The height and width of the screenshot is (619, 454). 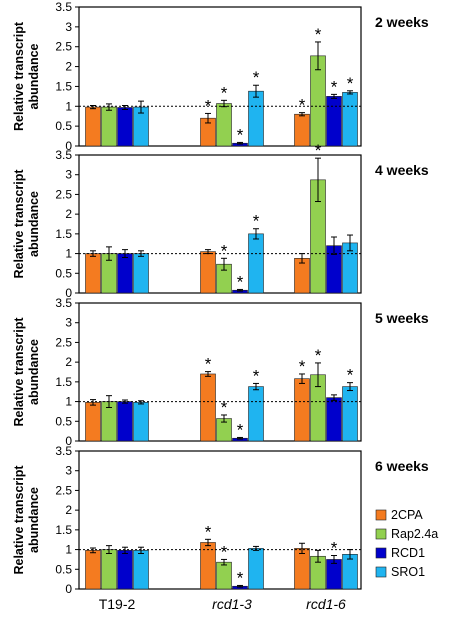 I want to click on panel-title: 2 weeks, so click(x=402, y=22).